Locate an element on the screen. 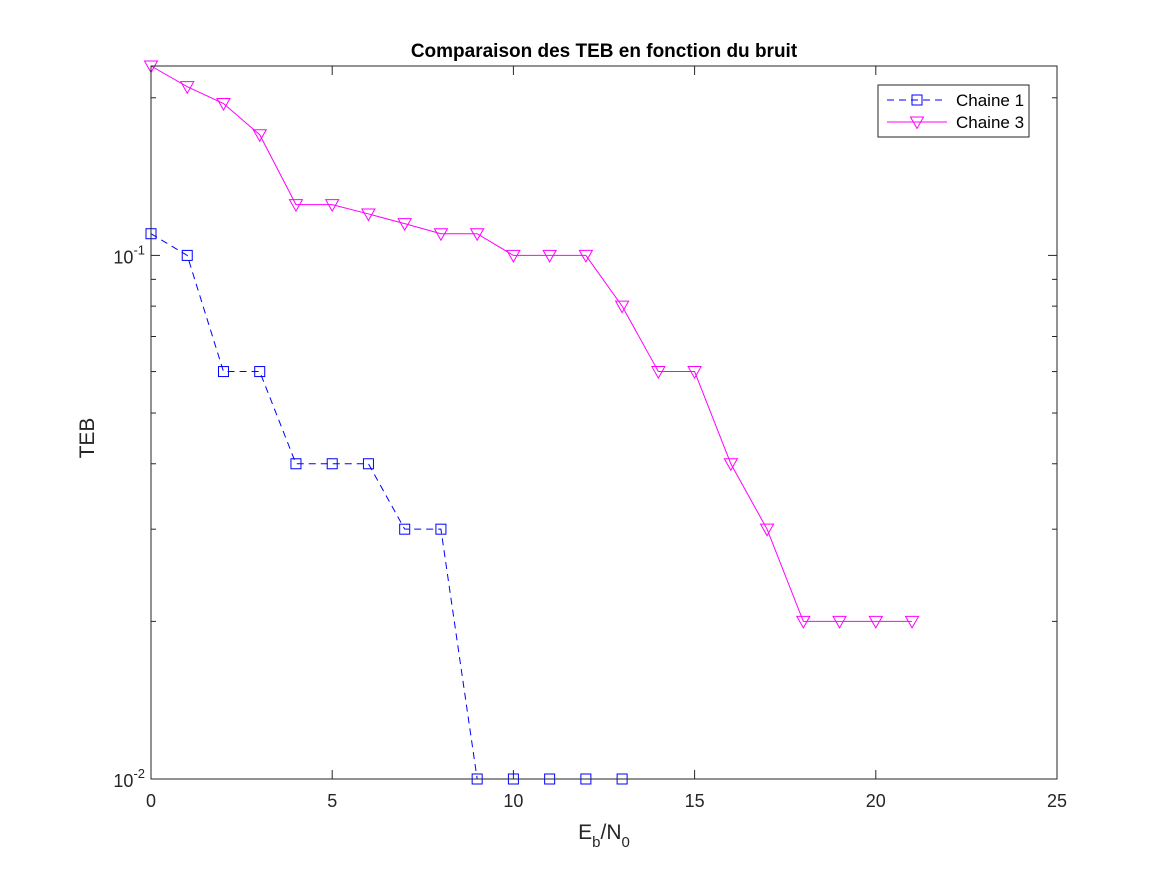 The height and width of the screenshot is (875, 1167). legend: Chaine 1 Chaine 3 is located at coordinates (953, 111).